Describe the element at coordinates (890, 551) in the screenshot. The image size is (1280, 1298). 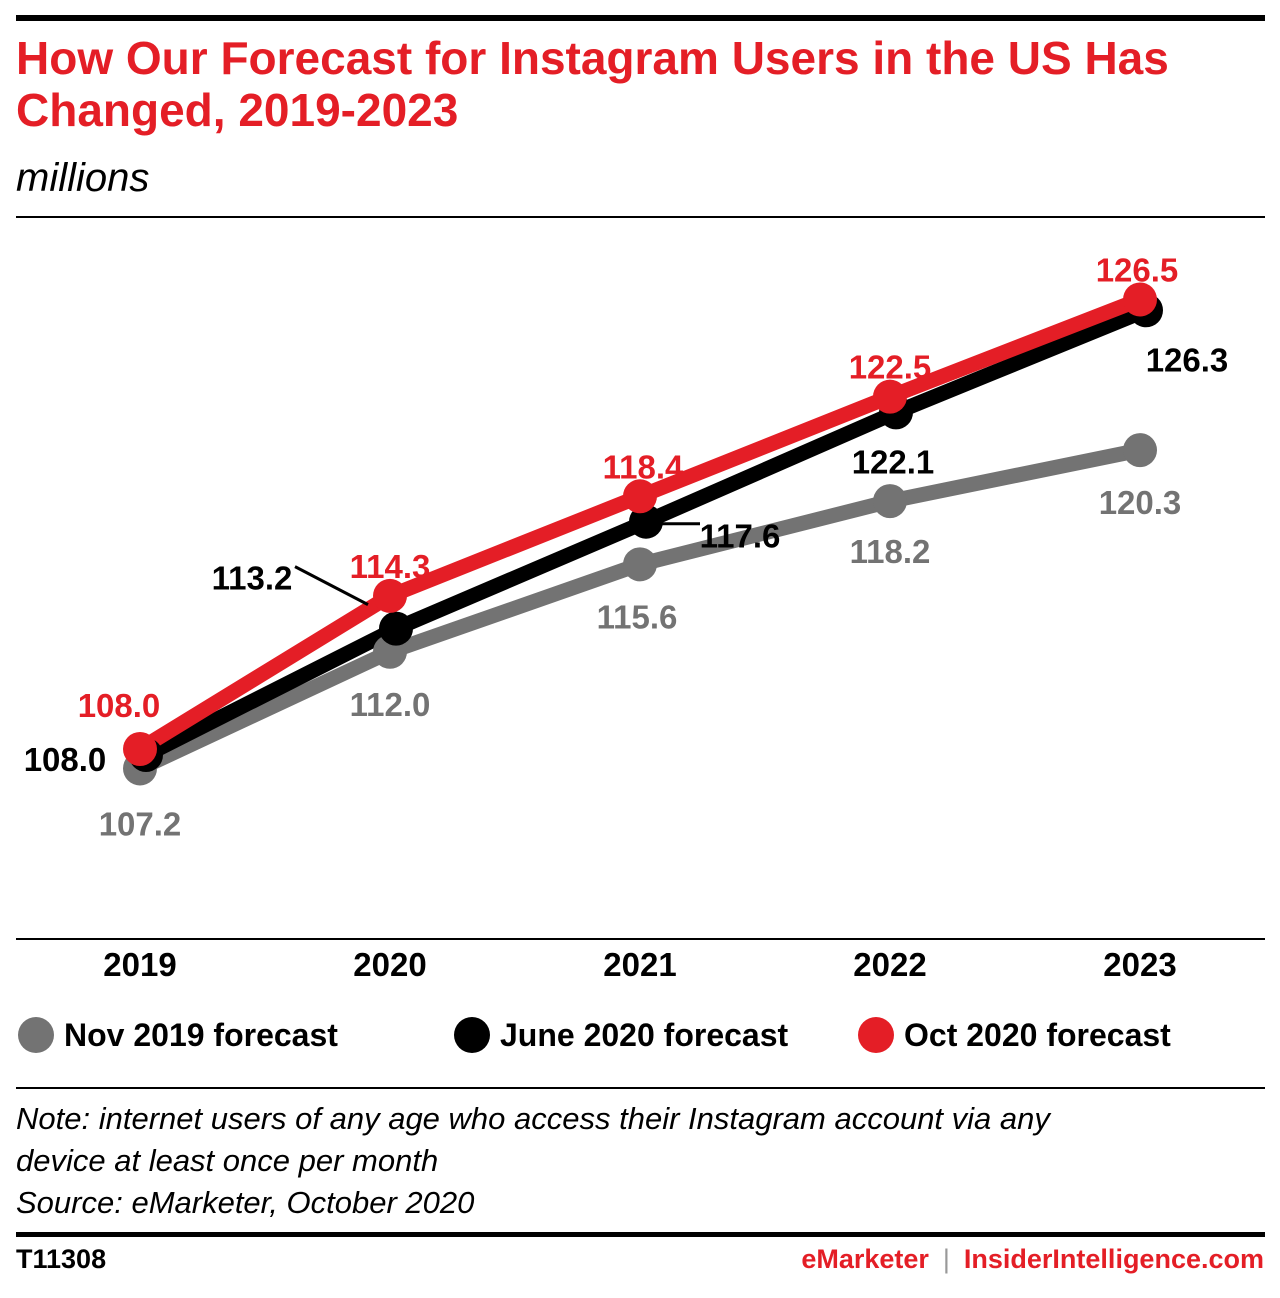
I see `data-label-nov-2019: 118.2` at that location.